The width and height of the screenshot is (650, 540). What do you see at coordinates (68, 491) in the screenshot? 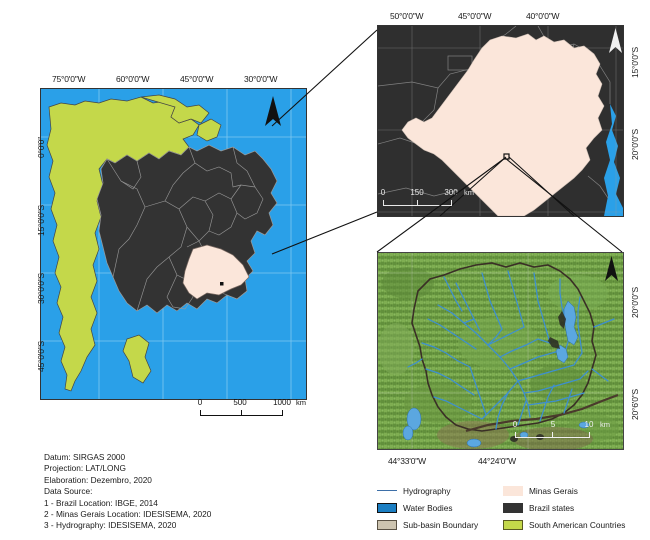
I see `metadata-line-4: Data Source:` at bounding box center [68, 491].